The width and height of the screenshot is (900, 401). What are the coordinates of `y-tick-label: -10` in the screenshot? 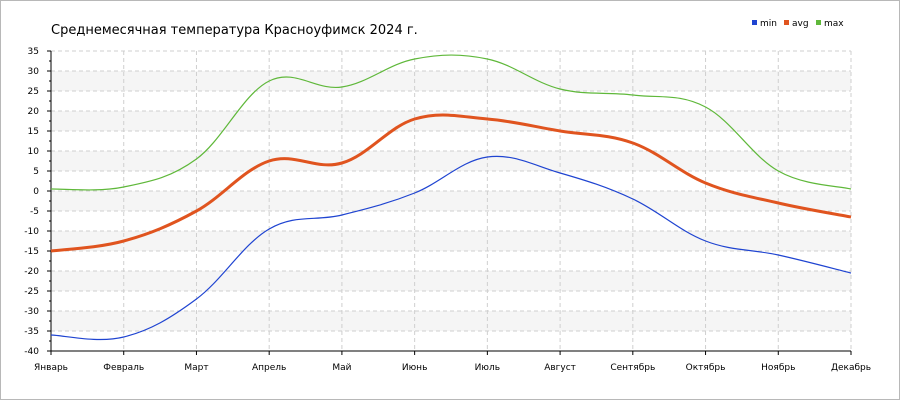 It's located at (31, 232).